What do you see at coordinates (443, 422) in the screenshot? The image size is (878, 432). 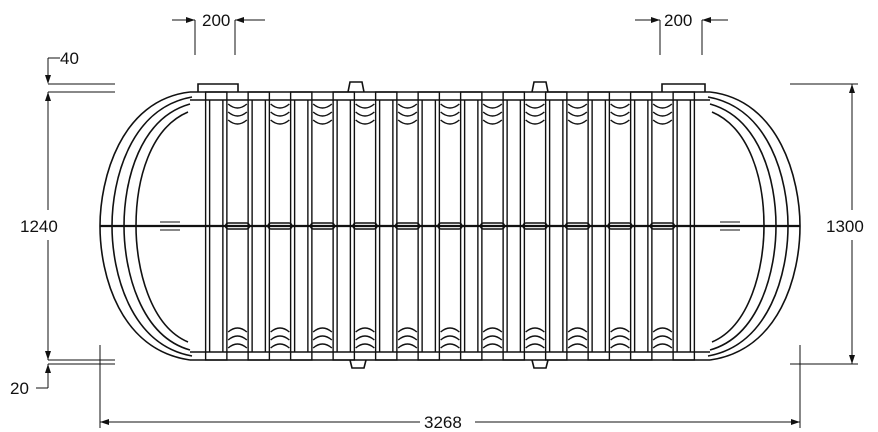 I see `dim-overall-length-3268: 3268` at bounding box center [443, 422].